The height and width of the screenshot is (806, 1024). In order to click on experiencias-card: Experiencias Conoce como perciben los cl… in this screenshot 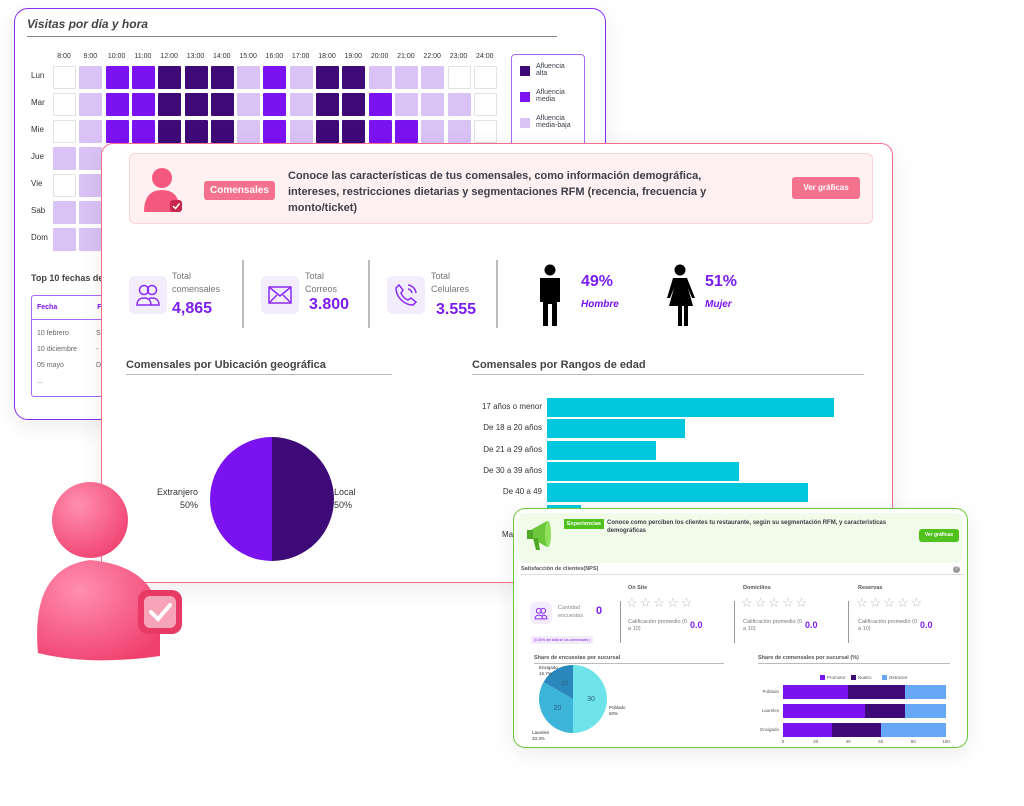, I will do `click(740, 628)`.